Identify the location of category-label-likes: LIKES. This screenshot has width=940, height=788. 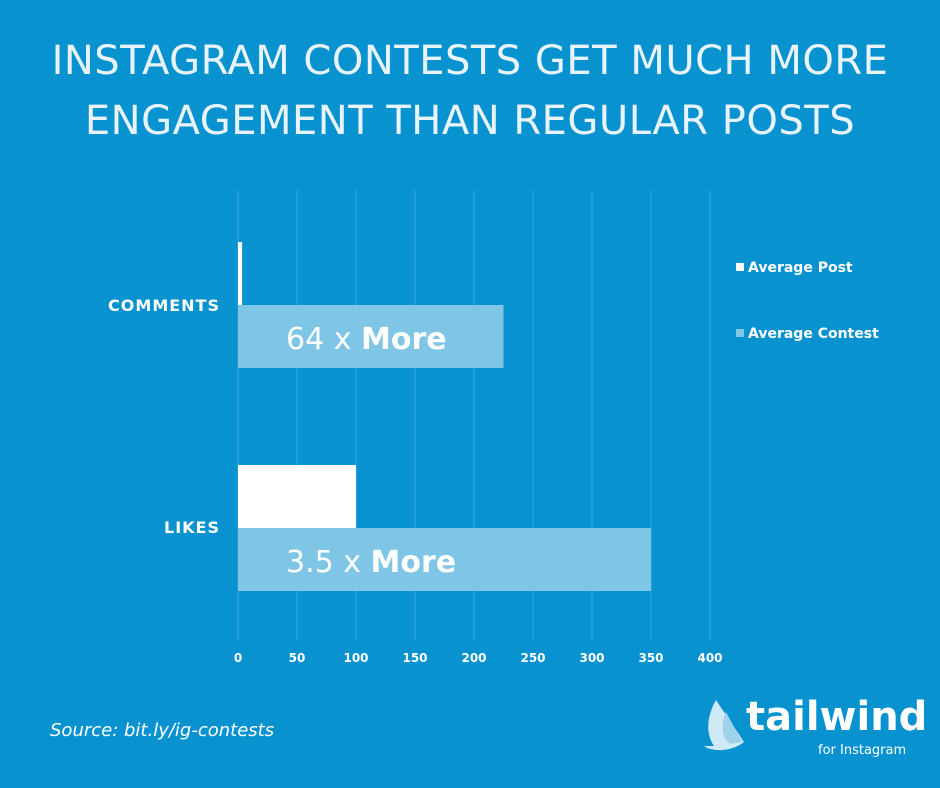
(192, 527).